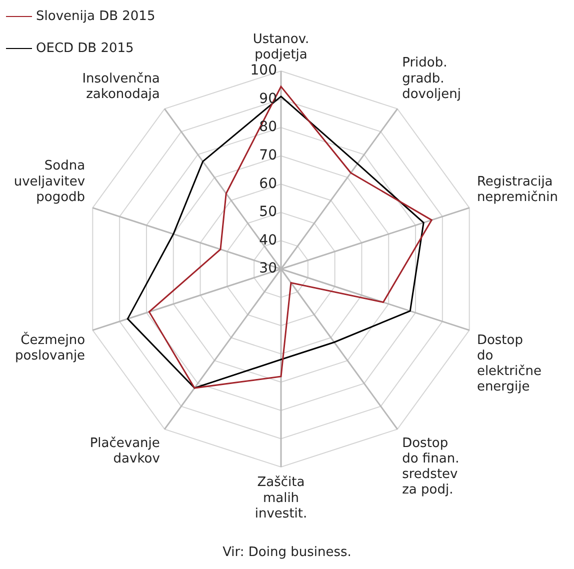 The width and height of the screenshot is (574, 569). I want to click on y-tick-label: 60, so click(268, 184).